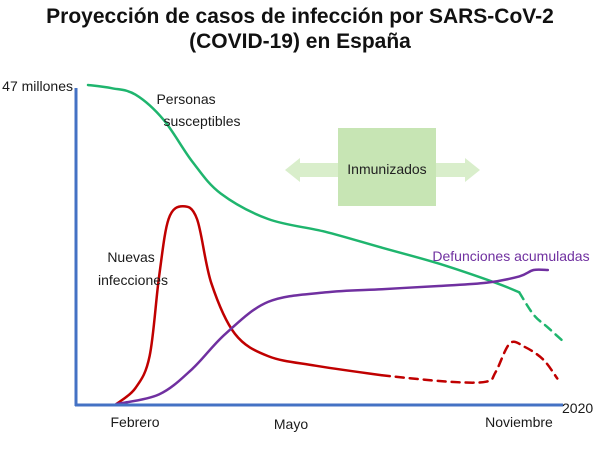  Describe the element at coordinates (510, 256) in the screenshot. I see `series-label-defunciones: Defunciones acumuladas` at that location.